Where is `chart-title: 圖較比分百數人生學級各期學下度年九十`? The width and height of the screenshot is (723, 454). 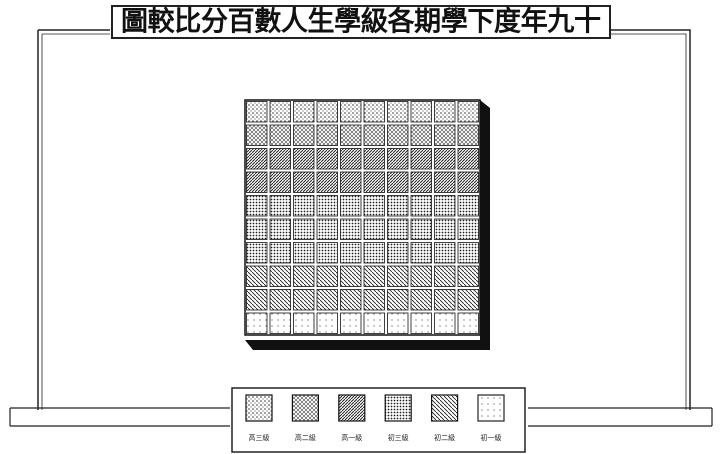
chart-title: 圖較比分百數人生學級各期學下度年九十 is located at coordinates (361, 22).